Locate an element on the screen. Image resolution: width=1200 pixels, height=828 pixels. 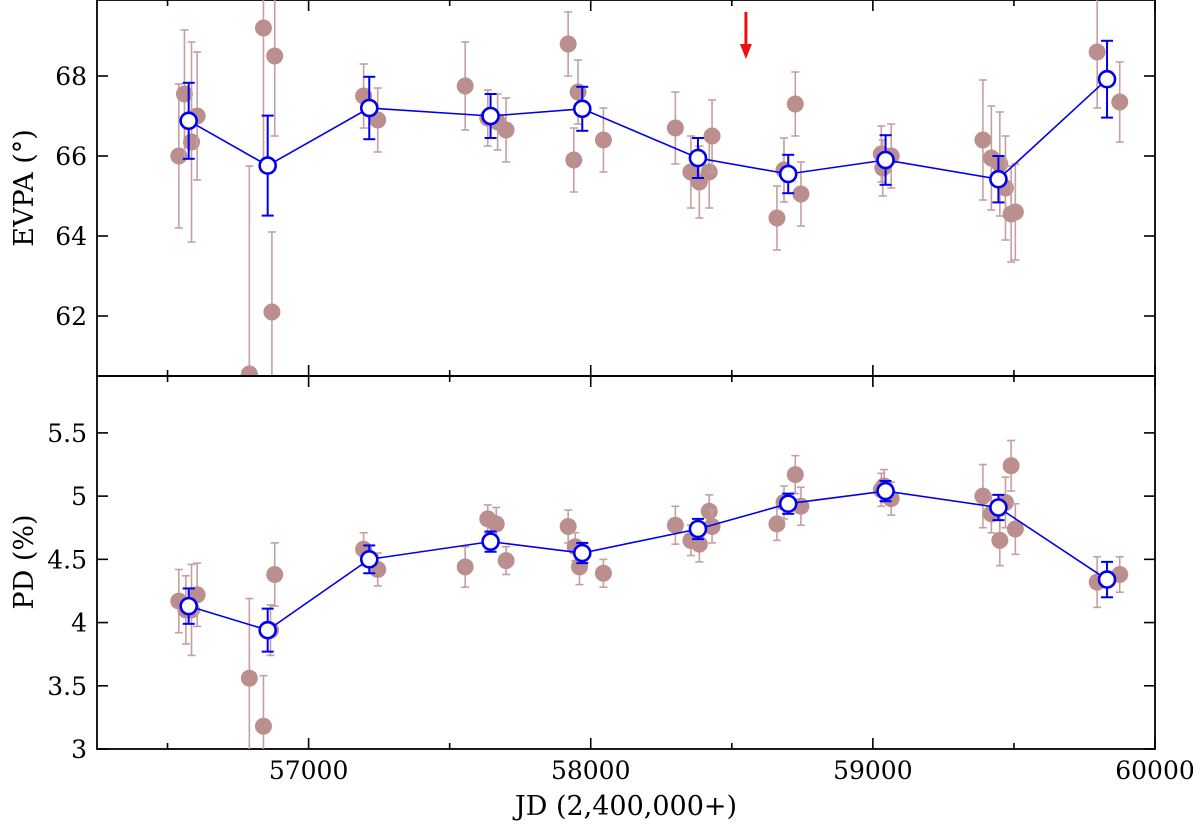
pd-y-tick-label: 4.5 is located at coordinates (67, 559).